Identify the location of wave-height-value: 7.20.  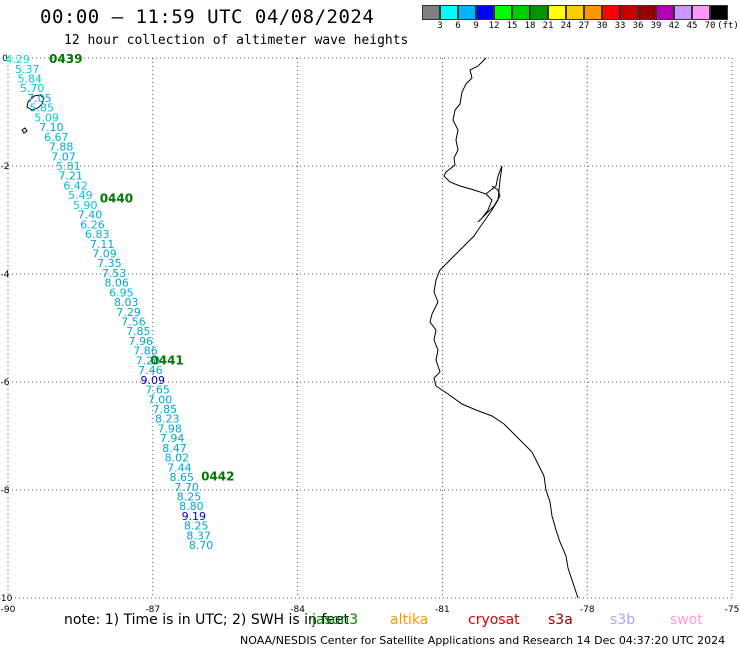
(148, 360).